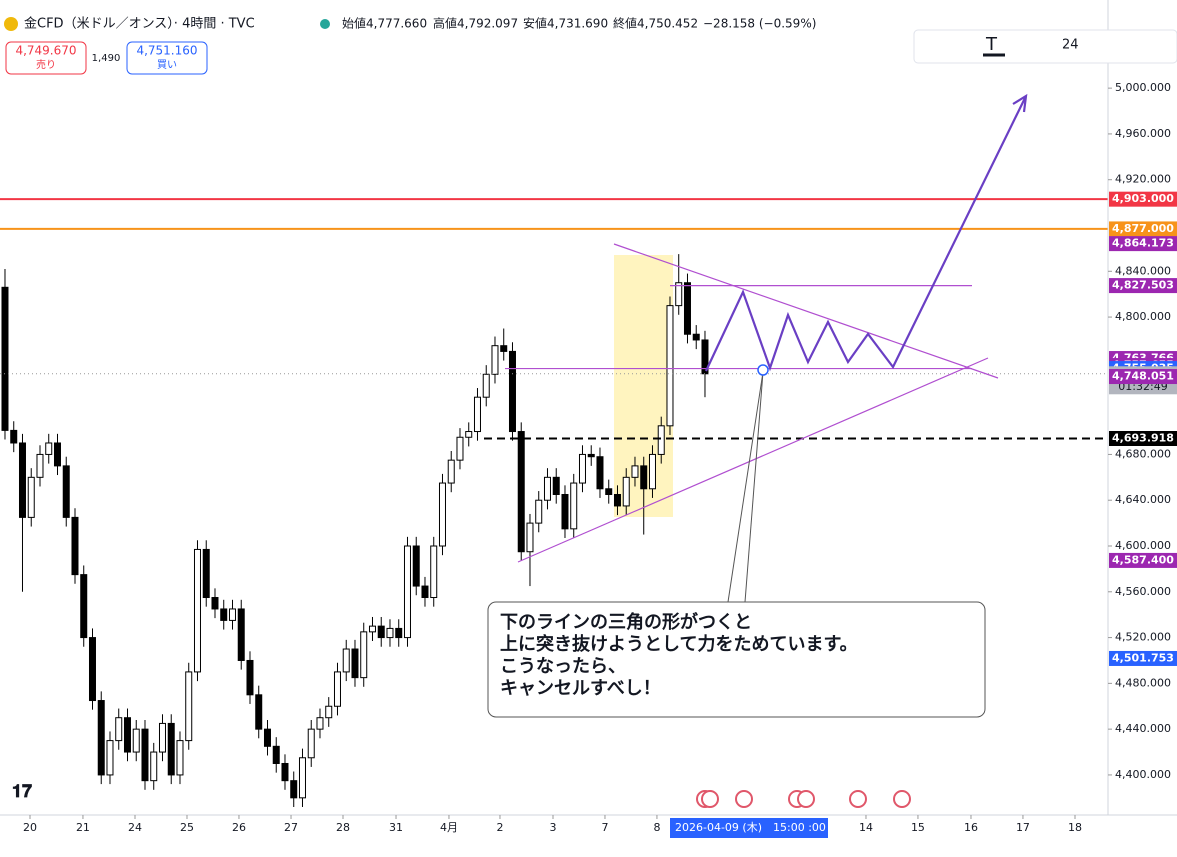  Describe the element at coordinates (1143, 316) in the screenshot. I see `y-tick-label: 4,800.000` at that location.